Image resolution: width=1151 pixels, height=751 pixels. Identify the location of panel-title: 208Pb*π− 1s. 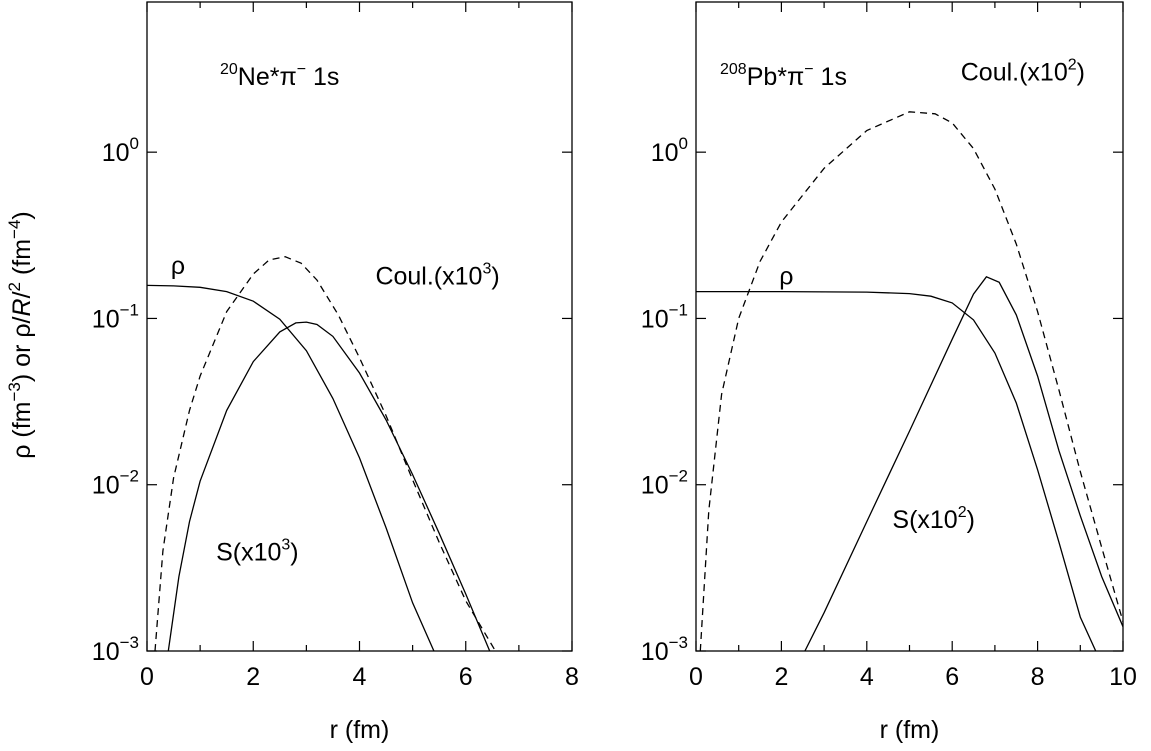
(783, 76).